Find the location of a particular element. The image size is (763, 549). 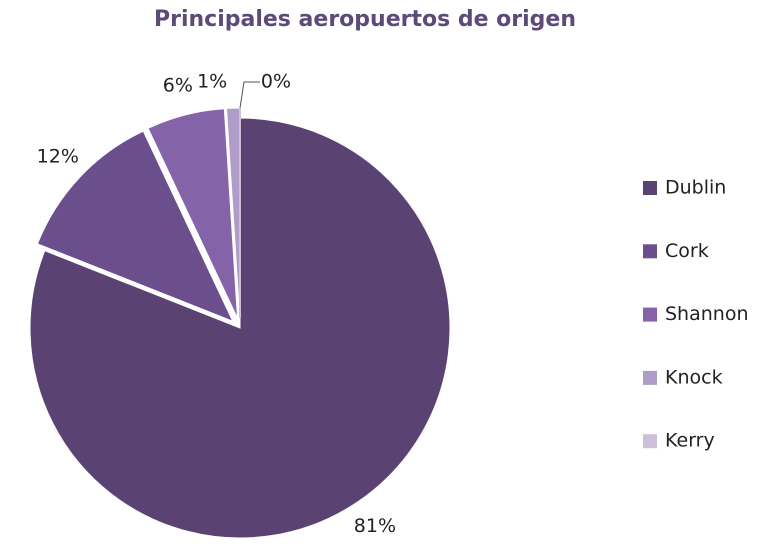

data-label: 12% is located at coordinates (58, 156).